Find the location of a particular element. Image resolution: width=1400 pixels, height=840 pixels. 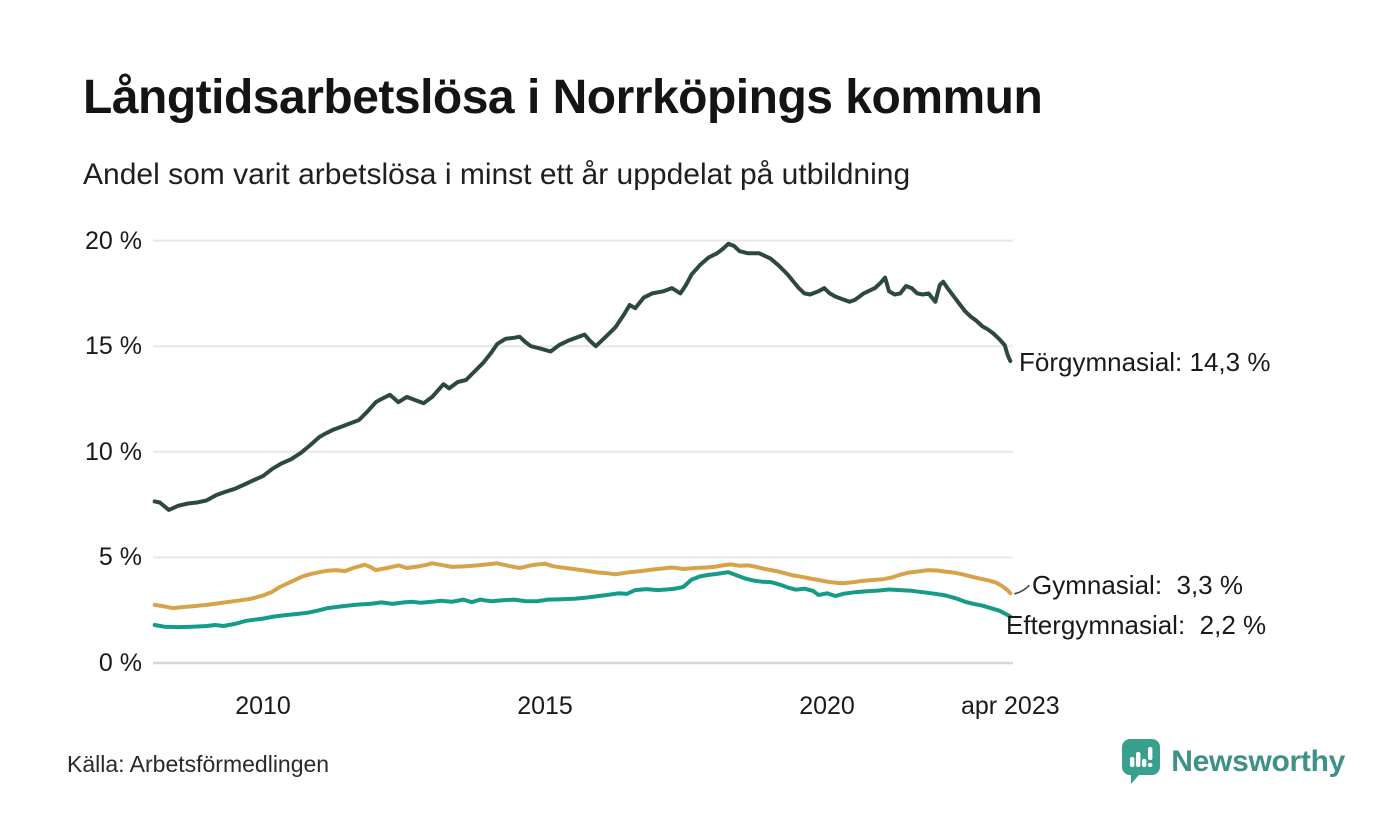

source-note: Källa: Arbetsförmedlingen is located at coordinates (198, 764).